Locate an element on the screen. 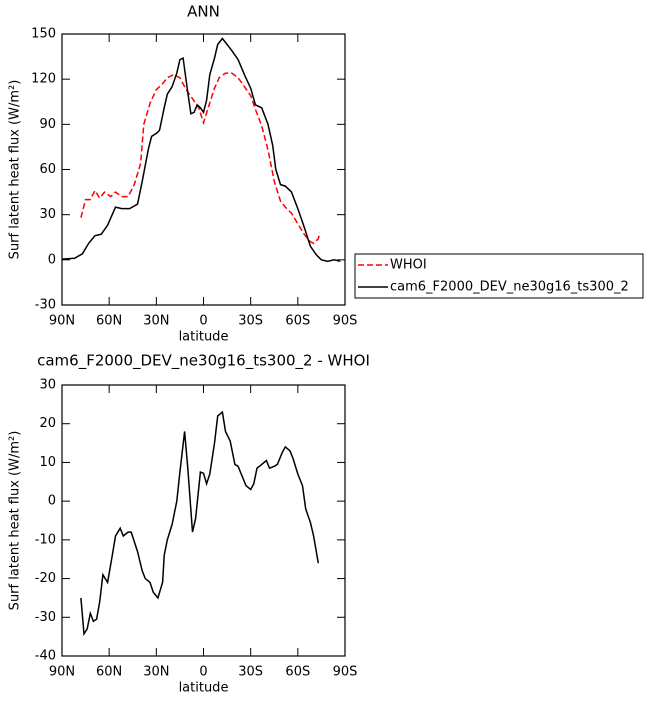 The image size is (648, 704). legend-label: WHOI is located at coordinates (408, 265).